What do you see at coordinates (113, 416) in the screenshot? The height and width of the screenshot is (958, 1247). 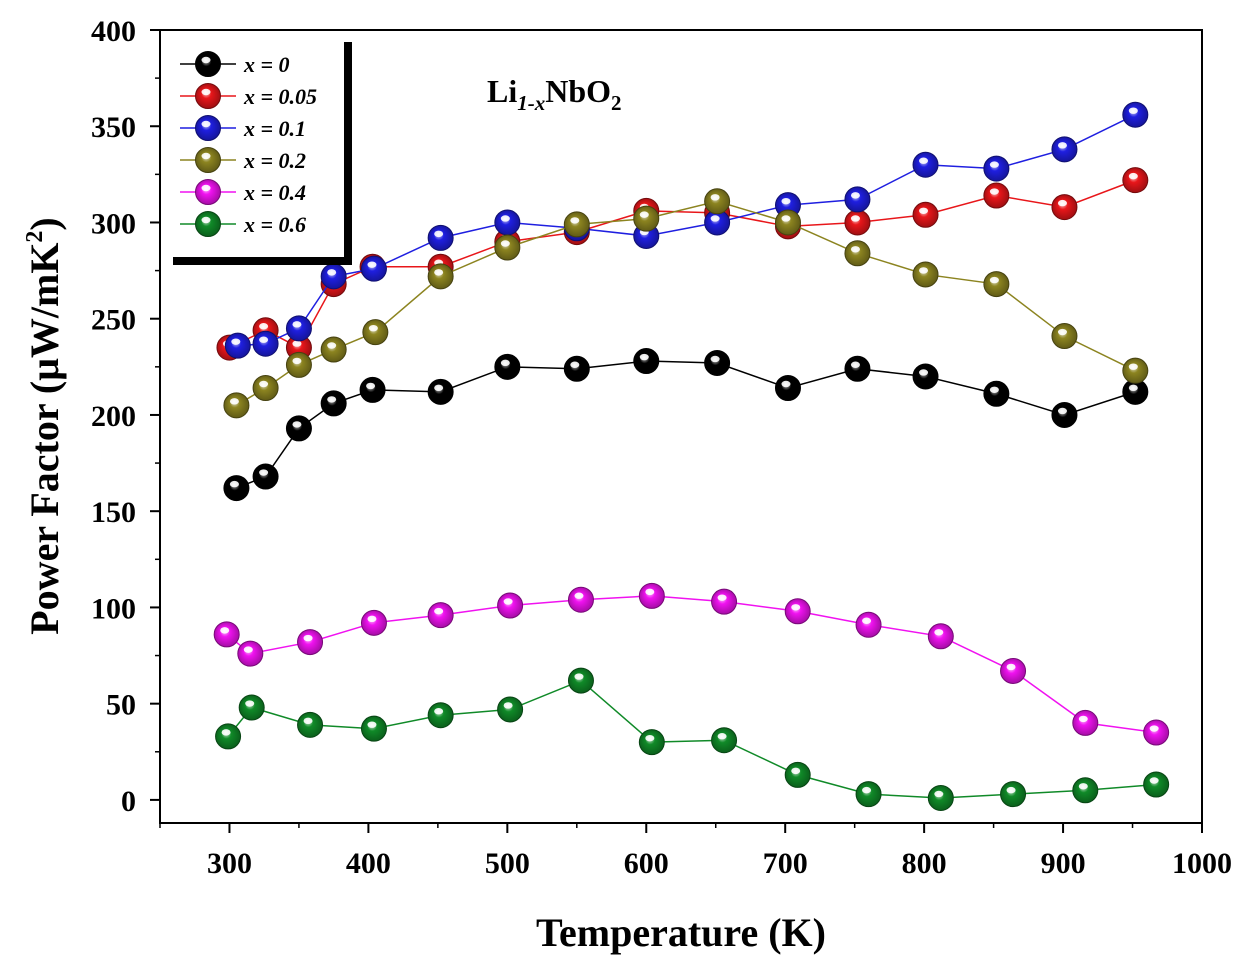 I see `y-tick-label: 200` at bounding box center [113, 416].